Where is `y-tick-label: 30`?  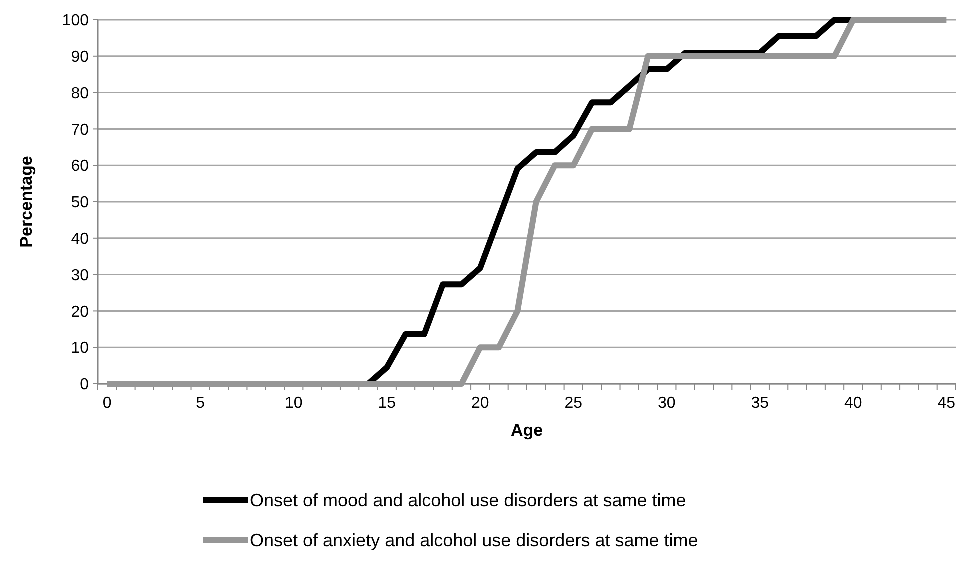
y-tick-label: 30 is located at coordinates (80, 275).